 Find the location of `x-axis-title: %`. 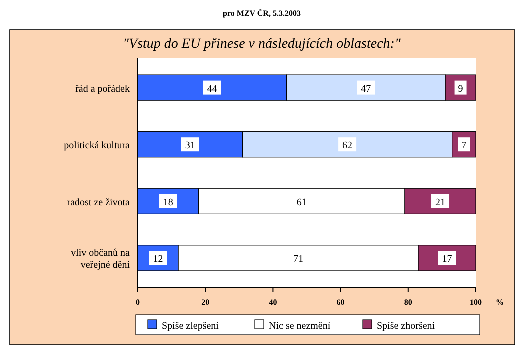

x-axis-title: % is located at coordinates (500, 302).